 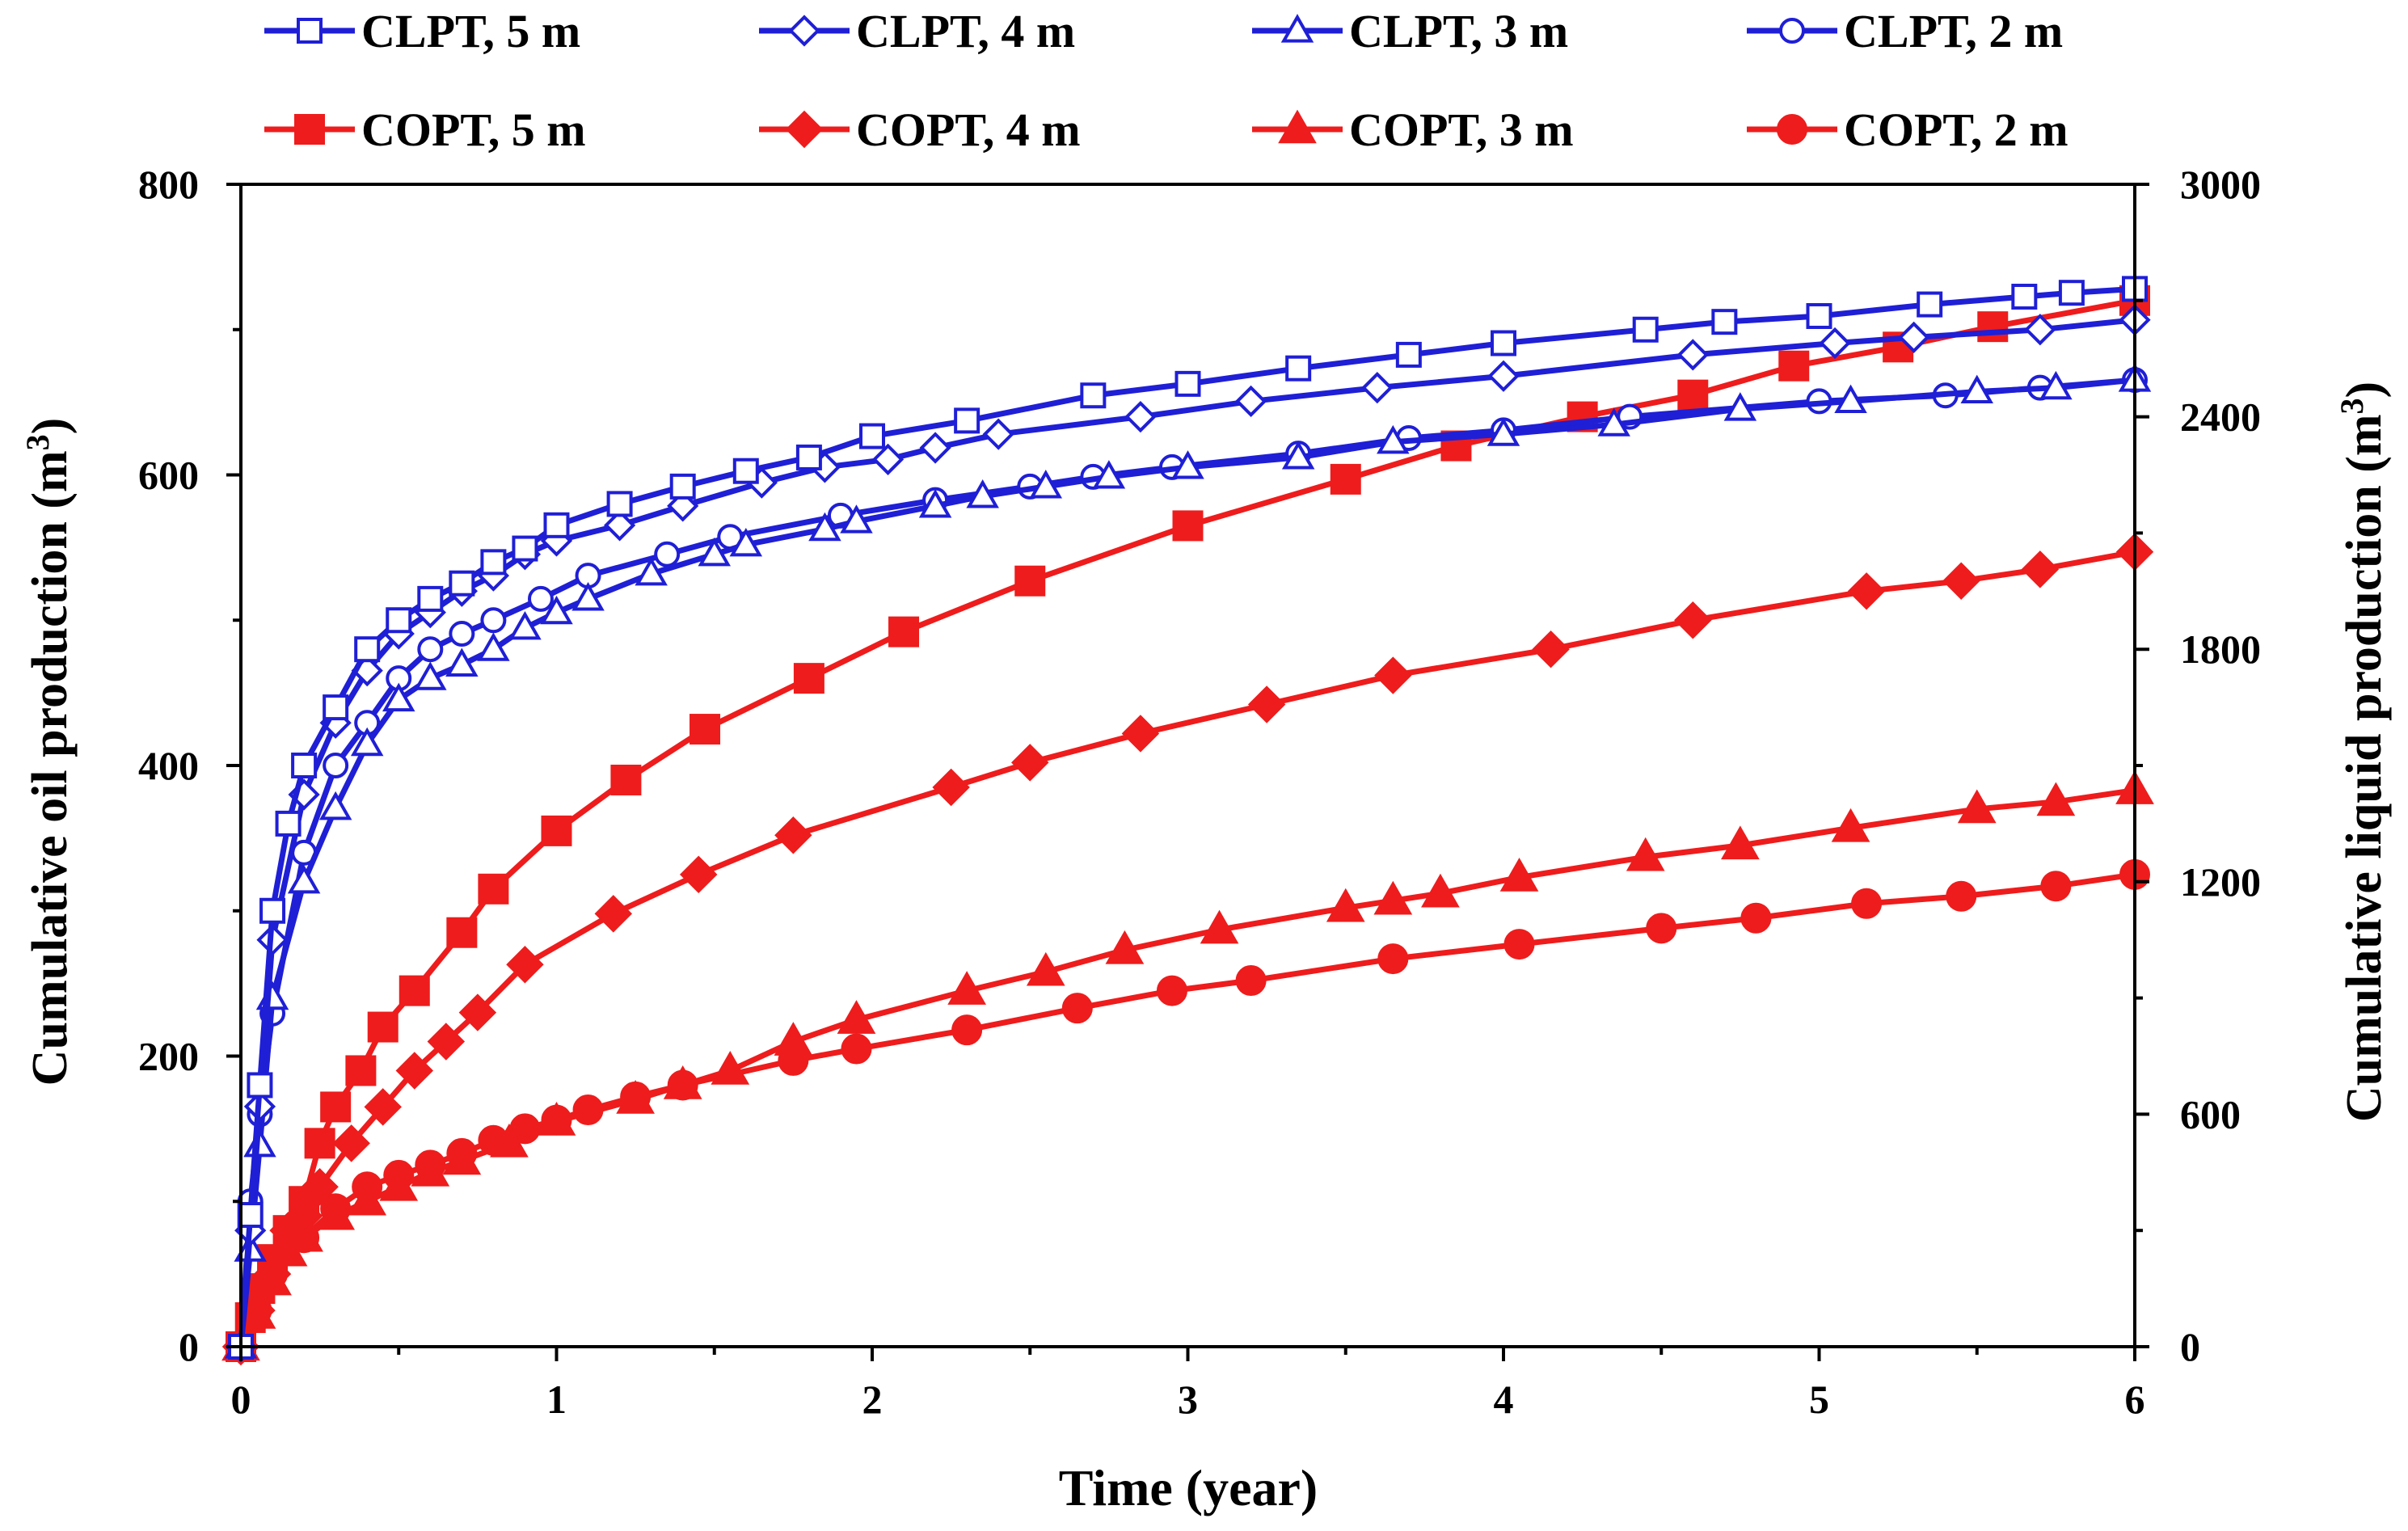 I want to click on legend-label: COPT, 4 m, so click(x=968, y=129).